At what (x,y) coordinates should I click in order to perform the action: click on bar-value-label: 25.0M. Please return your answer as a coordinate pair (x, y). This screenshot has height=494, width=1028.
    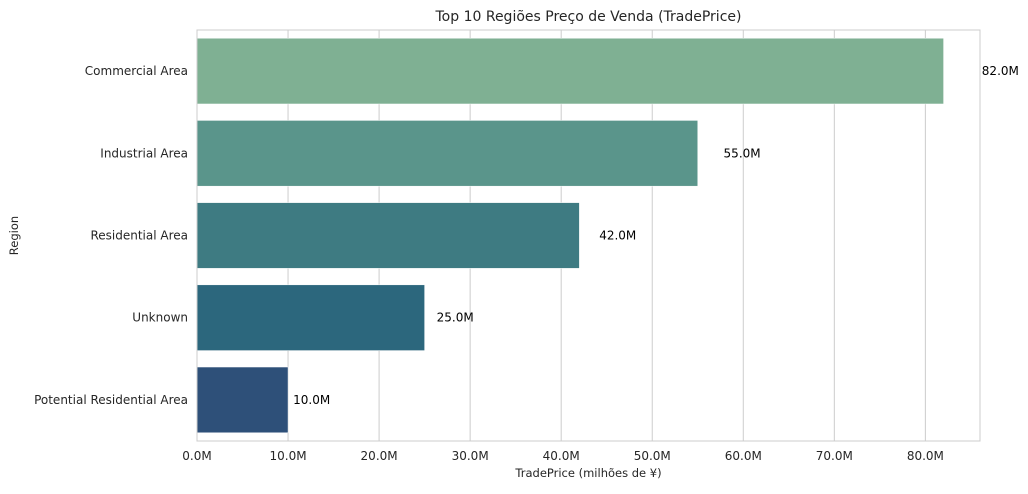
    Looking at the image, I should click on (455, 318).